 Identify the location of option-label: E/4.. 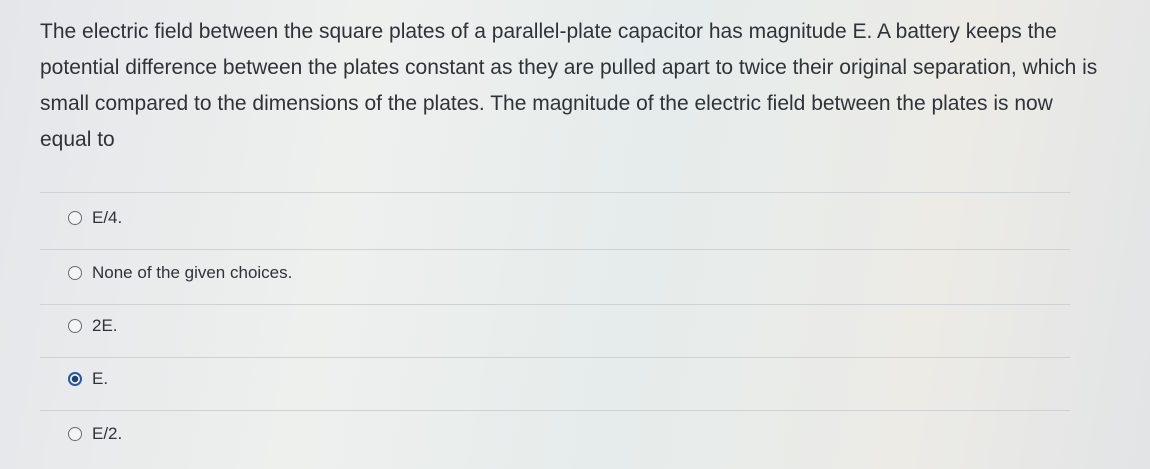
(107, 217).